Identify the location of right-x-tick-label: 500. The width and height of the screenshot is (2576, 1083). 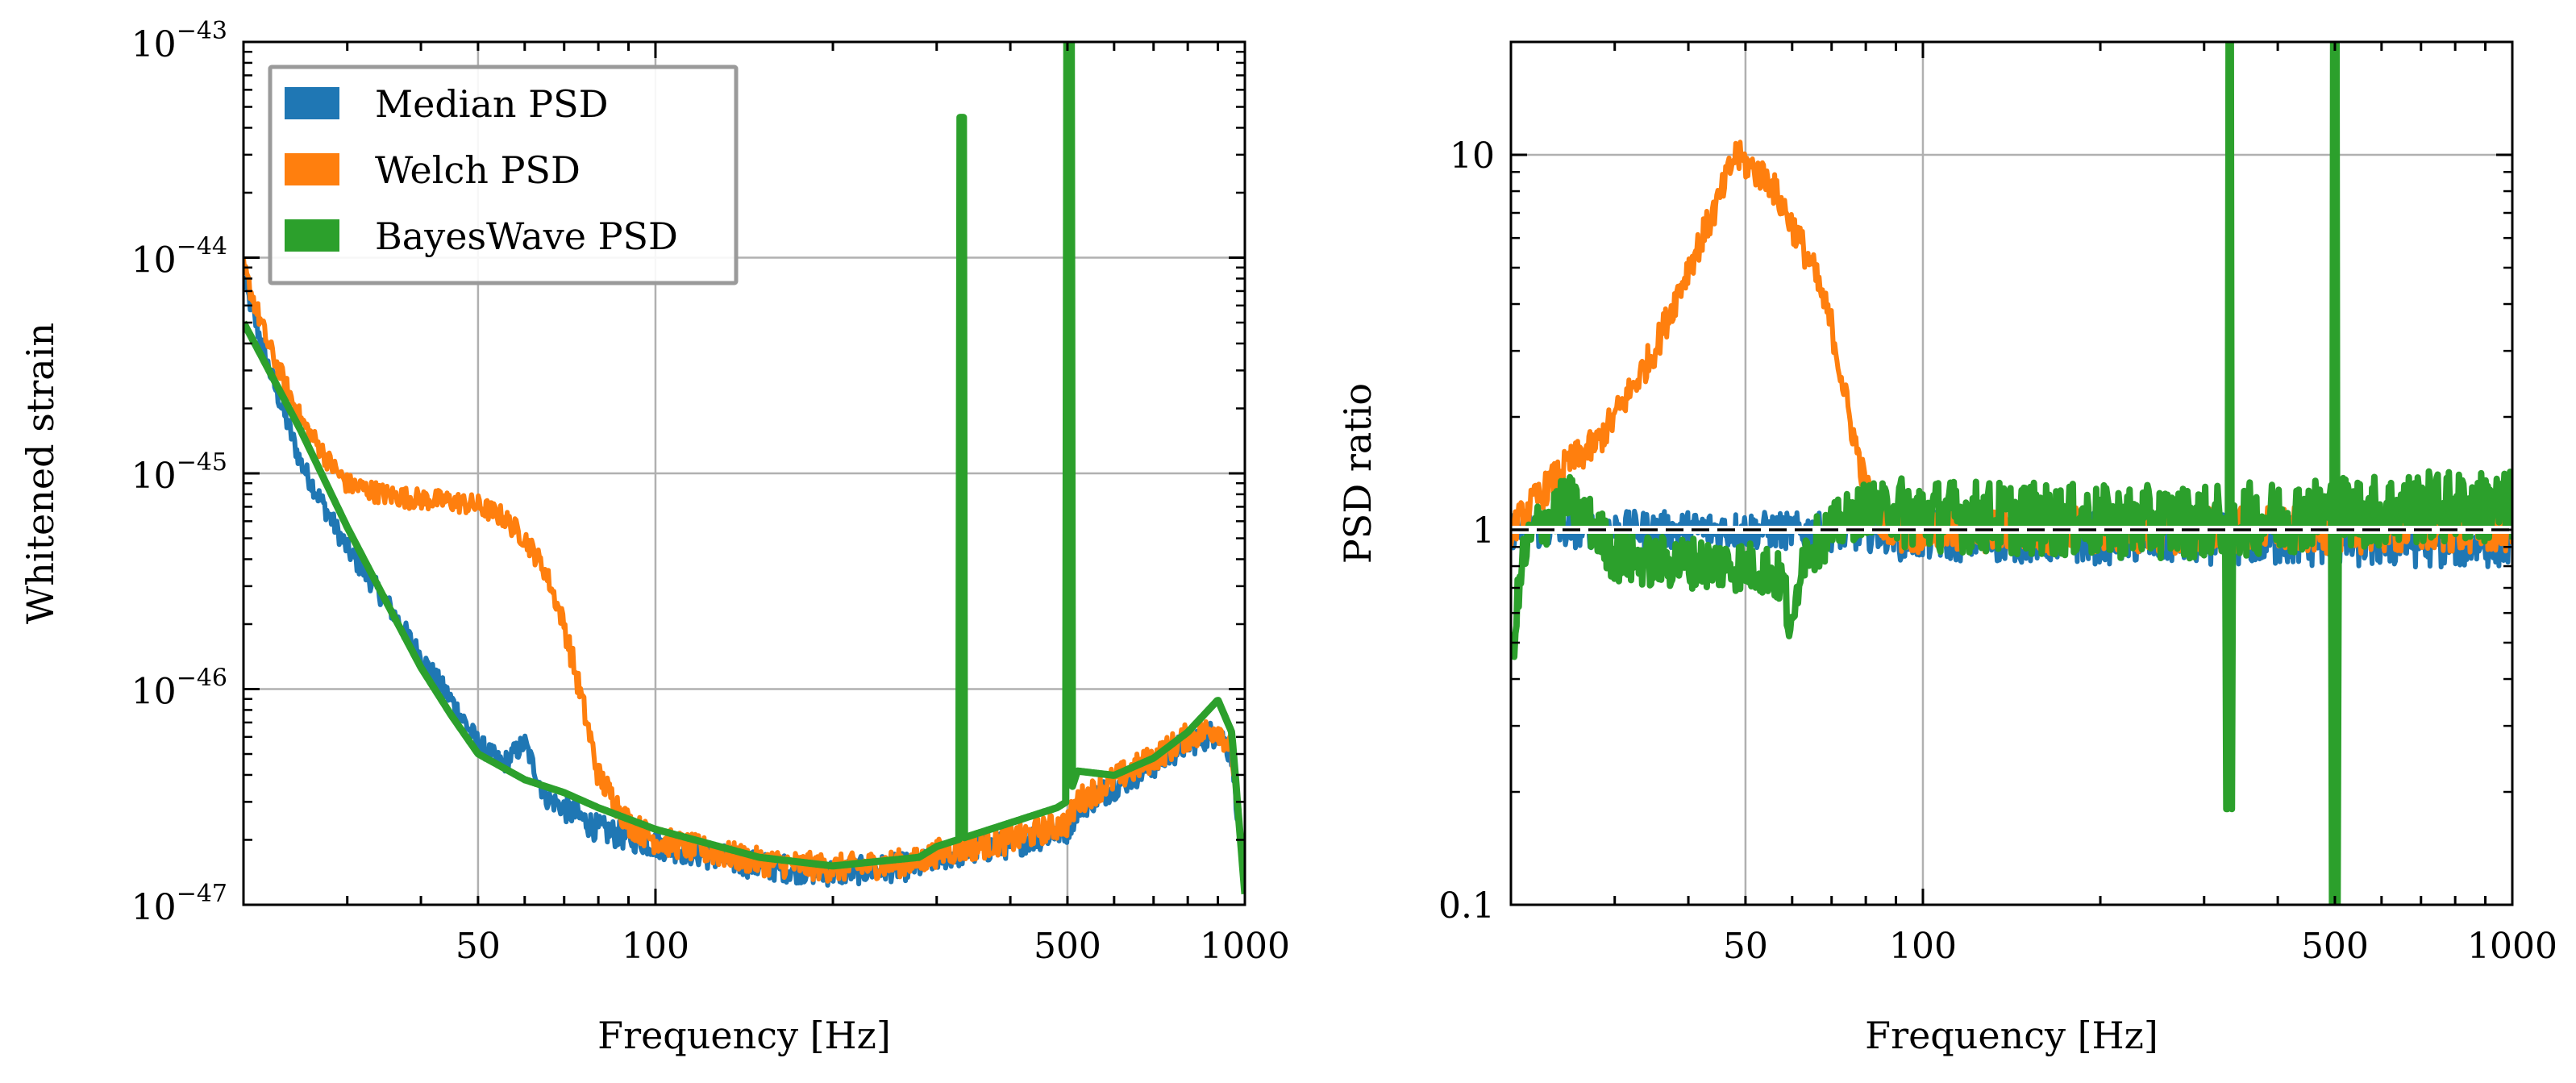
(2335, 946).